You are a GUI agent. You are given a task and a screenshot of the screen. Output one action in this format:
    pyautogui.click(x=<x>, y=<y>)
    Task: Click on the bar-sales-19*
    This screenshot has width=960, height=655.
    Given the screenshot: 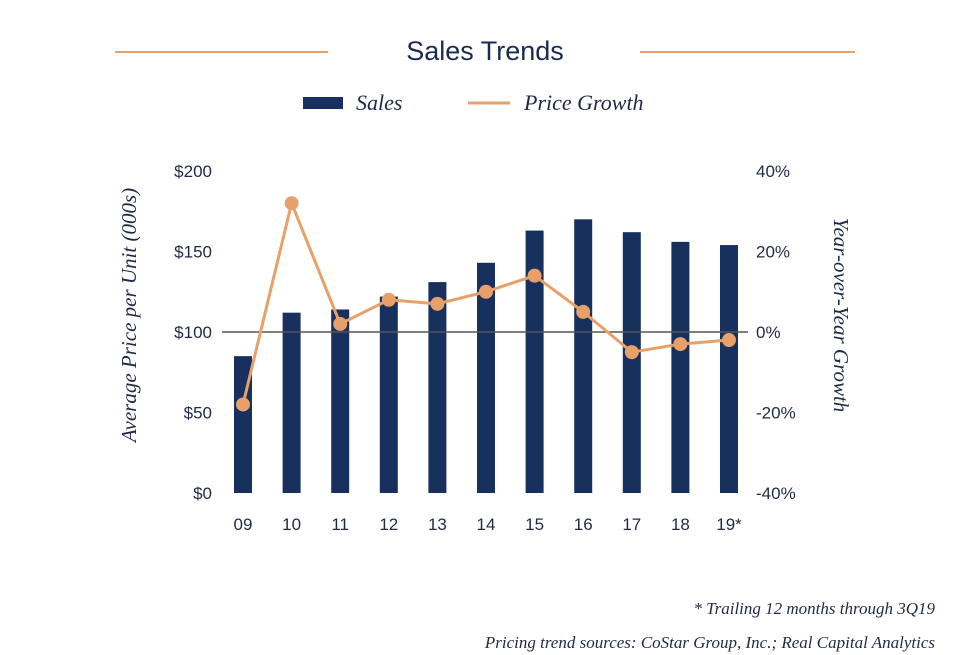 What is the action you would take?
    pyautogui.click(x=729, y=369)
    